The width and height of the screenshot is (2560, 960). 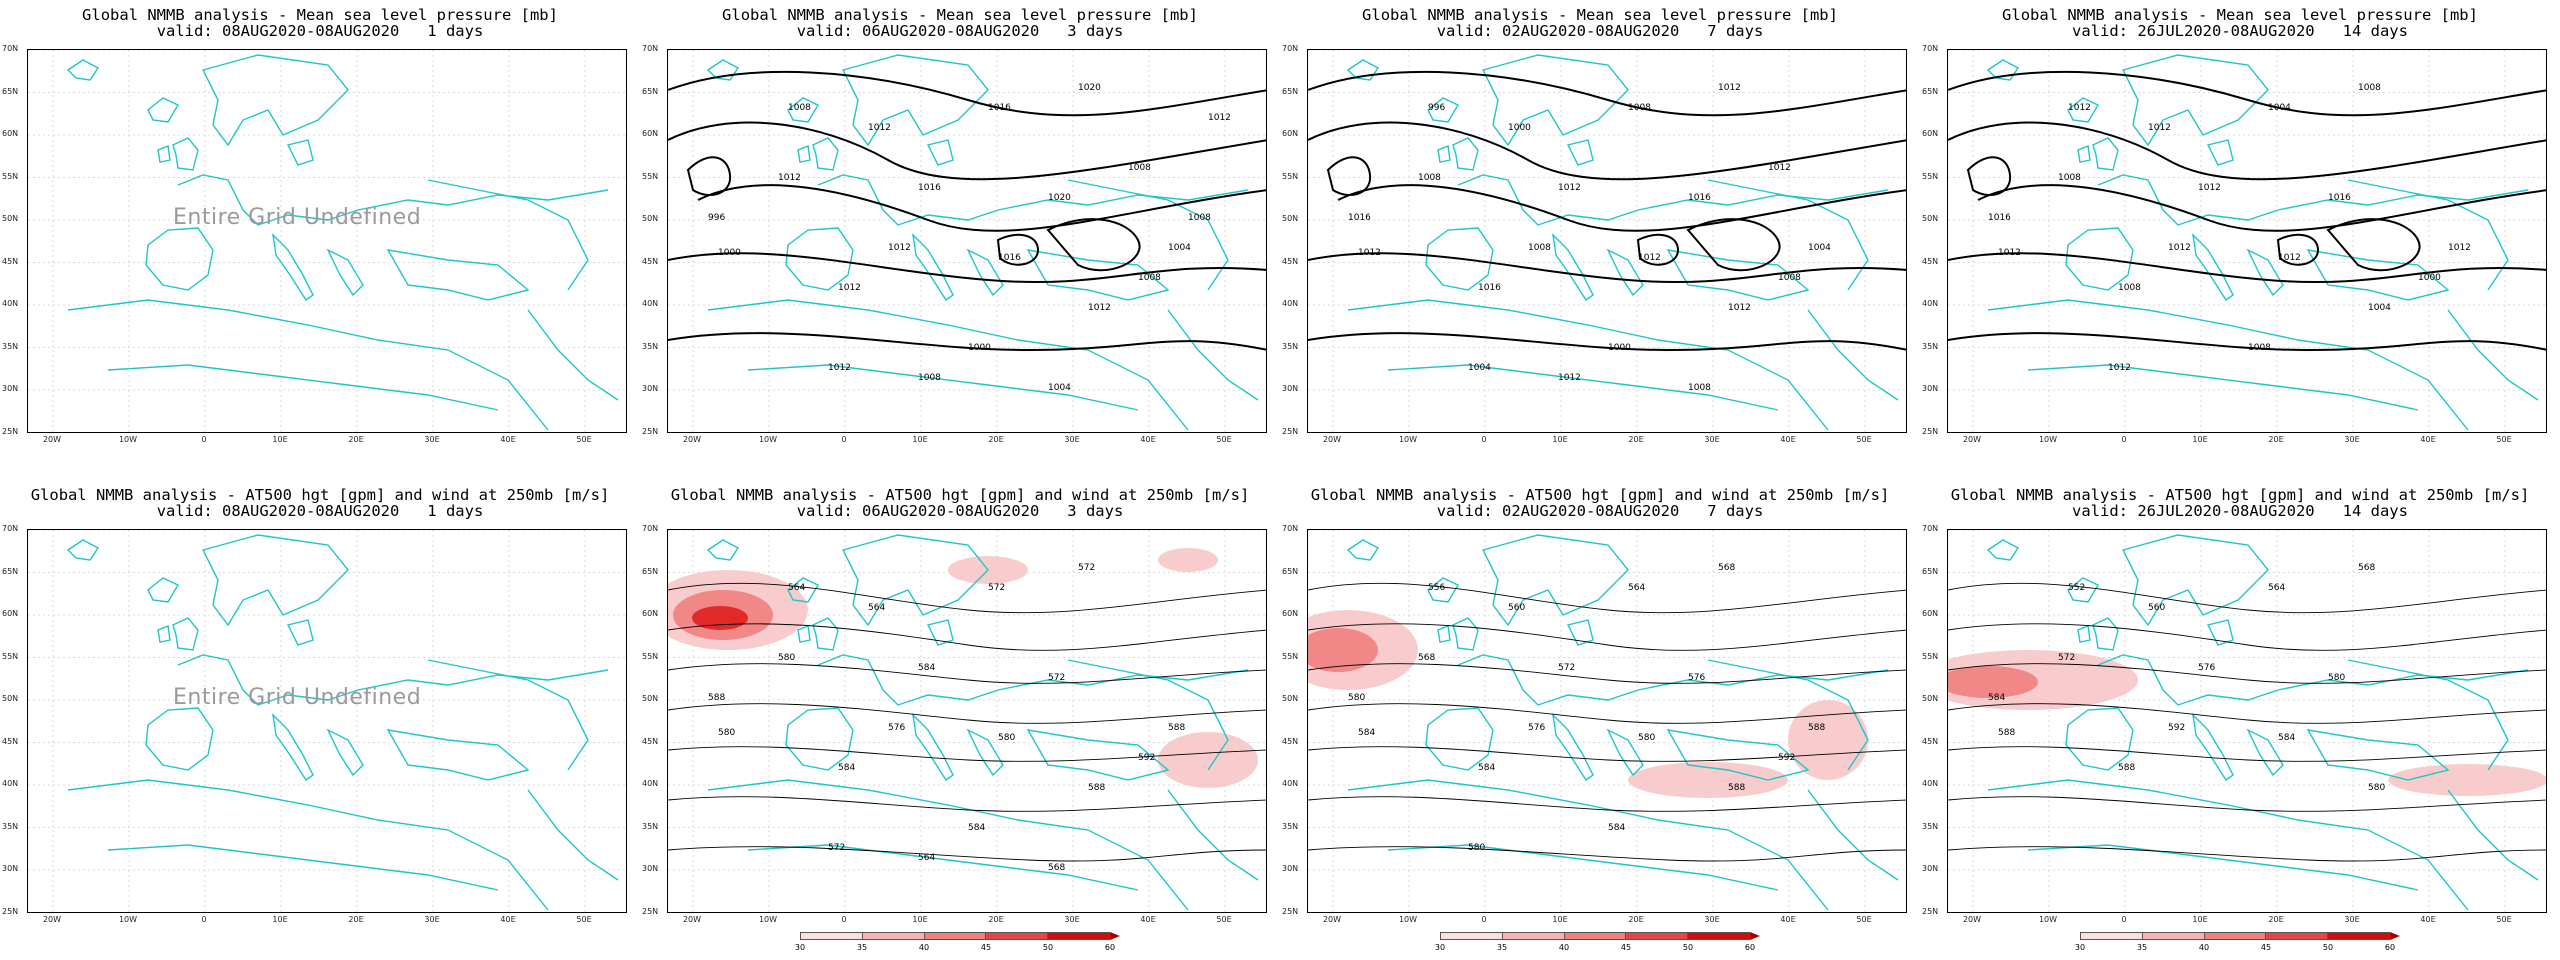 What do you see at coordinates (10, 656) in the screenshot?
I see `lat-label: 55N` at bounding box center [10, 656].